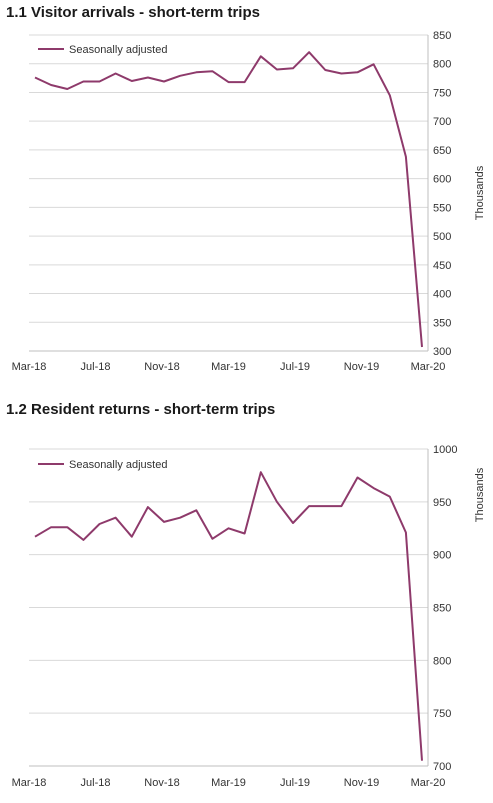 This screenshot has height=803, width=493. Describe the element at coordinates (442, 352) in the screenshot. I see `y-tick-label: 300` at that location.